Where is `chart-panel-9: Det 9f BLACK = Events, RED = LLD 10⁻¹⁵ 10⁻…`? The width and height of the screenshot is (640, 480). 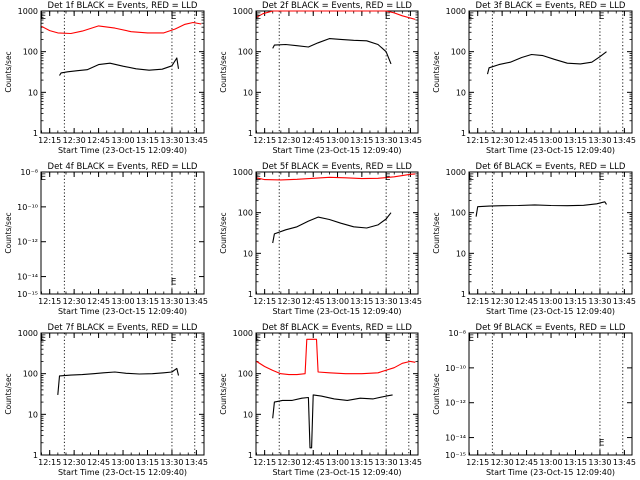 chart-panel-9: Det 9f BLACK = Events, RED = LLD 10⁻¹⁵ 10⁻… is located at coordinates (534, 400).